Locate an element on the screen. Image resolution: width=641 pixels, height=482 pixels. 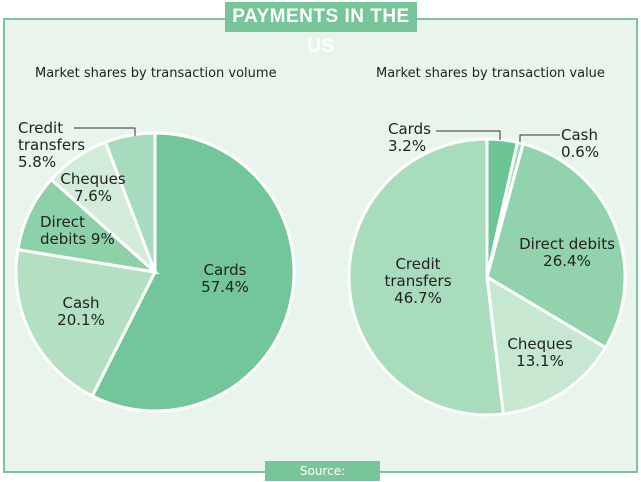
chart-subtitle: Market shares by transaction volume is located at coordinates (156, 73).